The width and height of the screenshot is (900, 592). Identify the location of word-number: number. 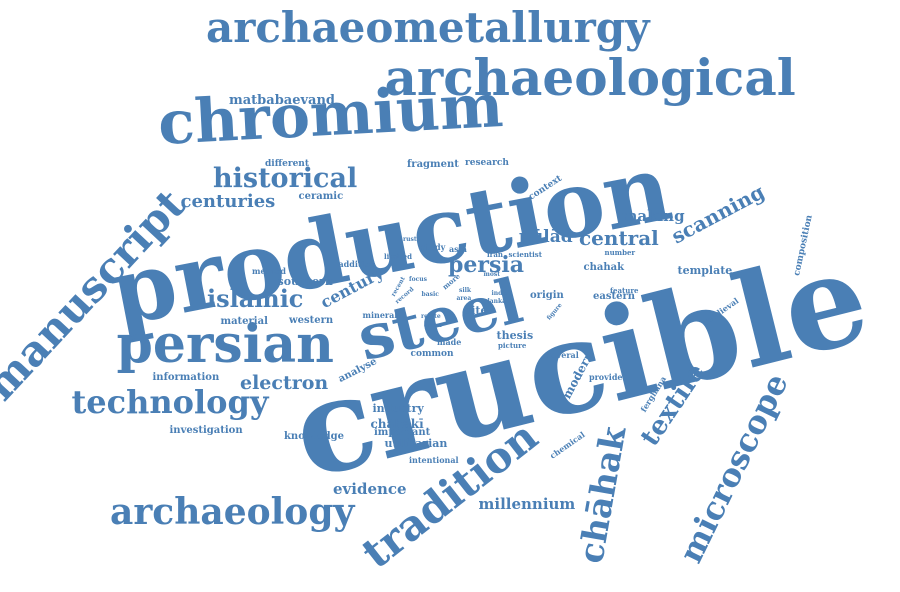
(620, 252).